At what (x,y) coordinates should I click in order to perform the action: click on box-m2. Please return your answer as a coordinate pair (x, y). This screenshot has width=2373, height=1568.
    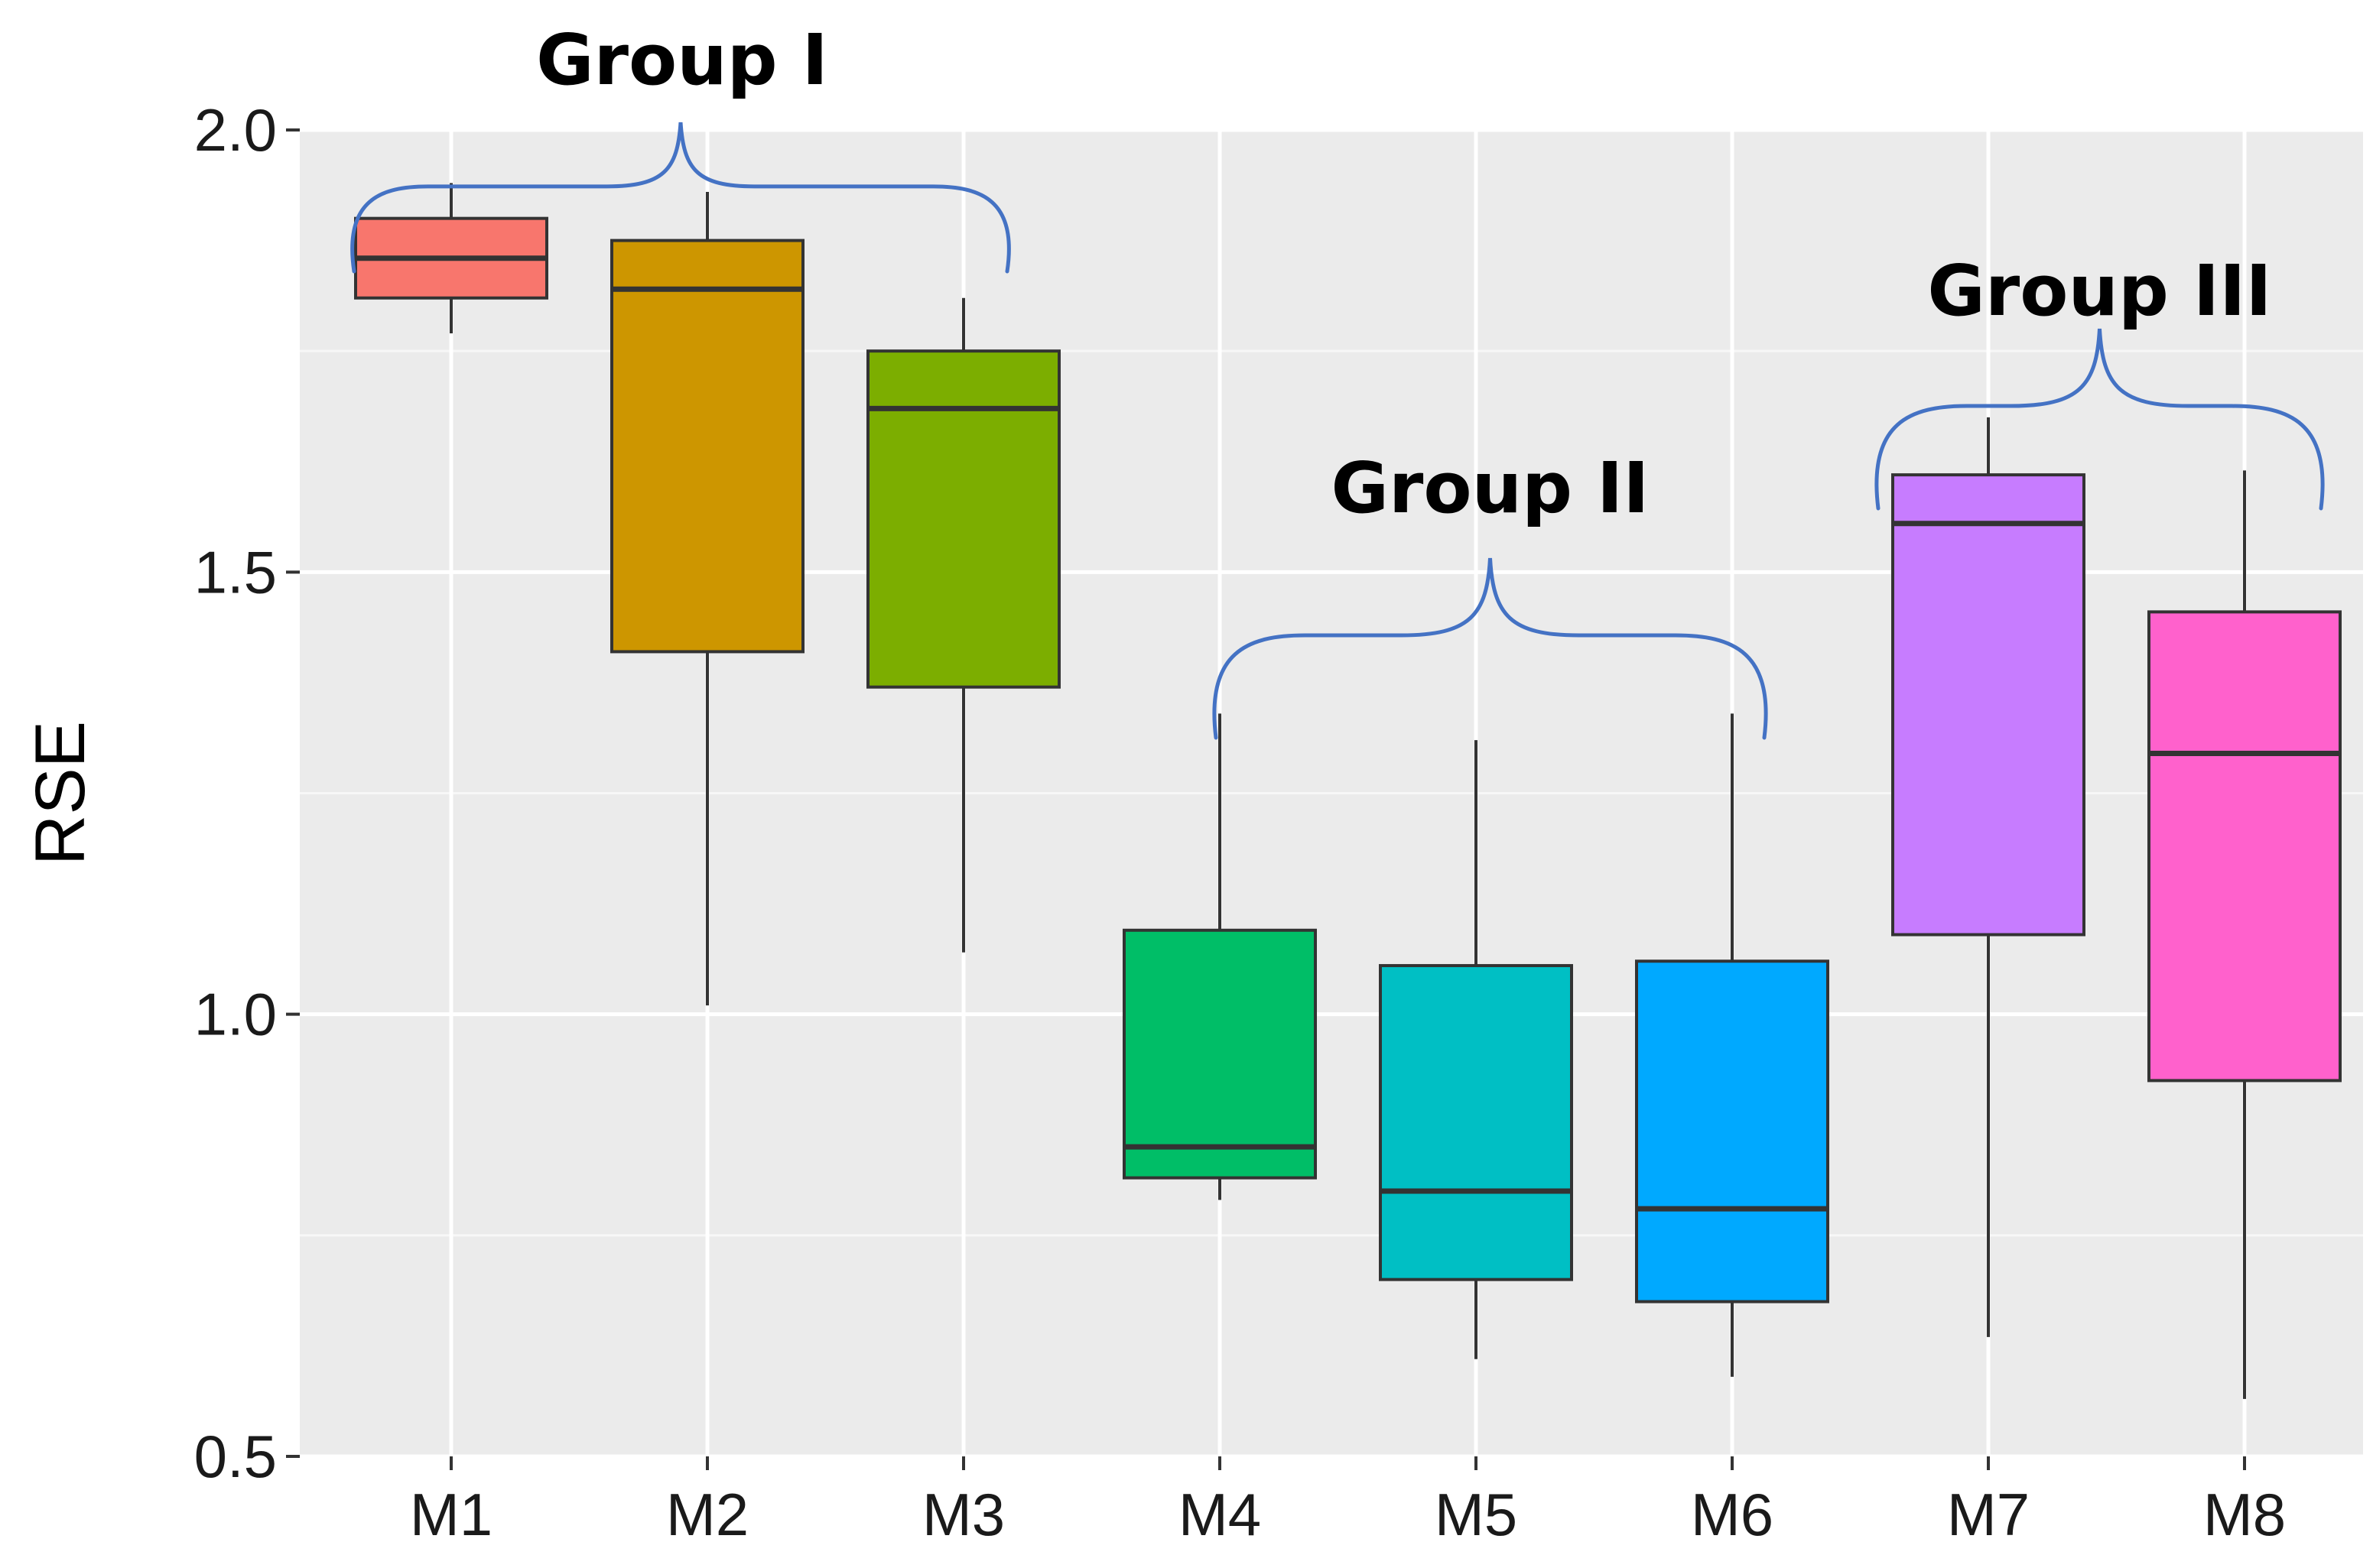
    Looking at the image, I should click on (707, 598).